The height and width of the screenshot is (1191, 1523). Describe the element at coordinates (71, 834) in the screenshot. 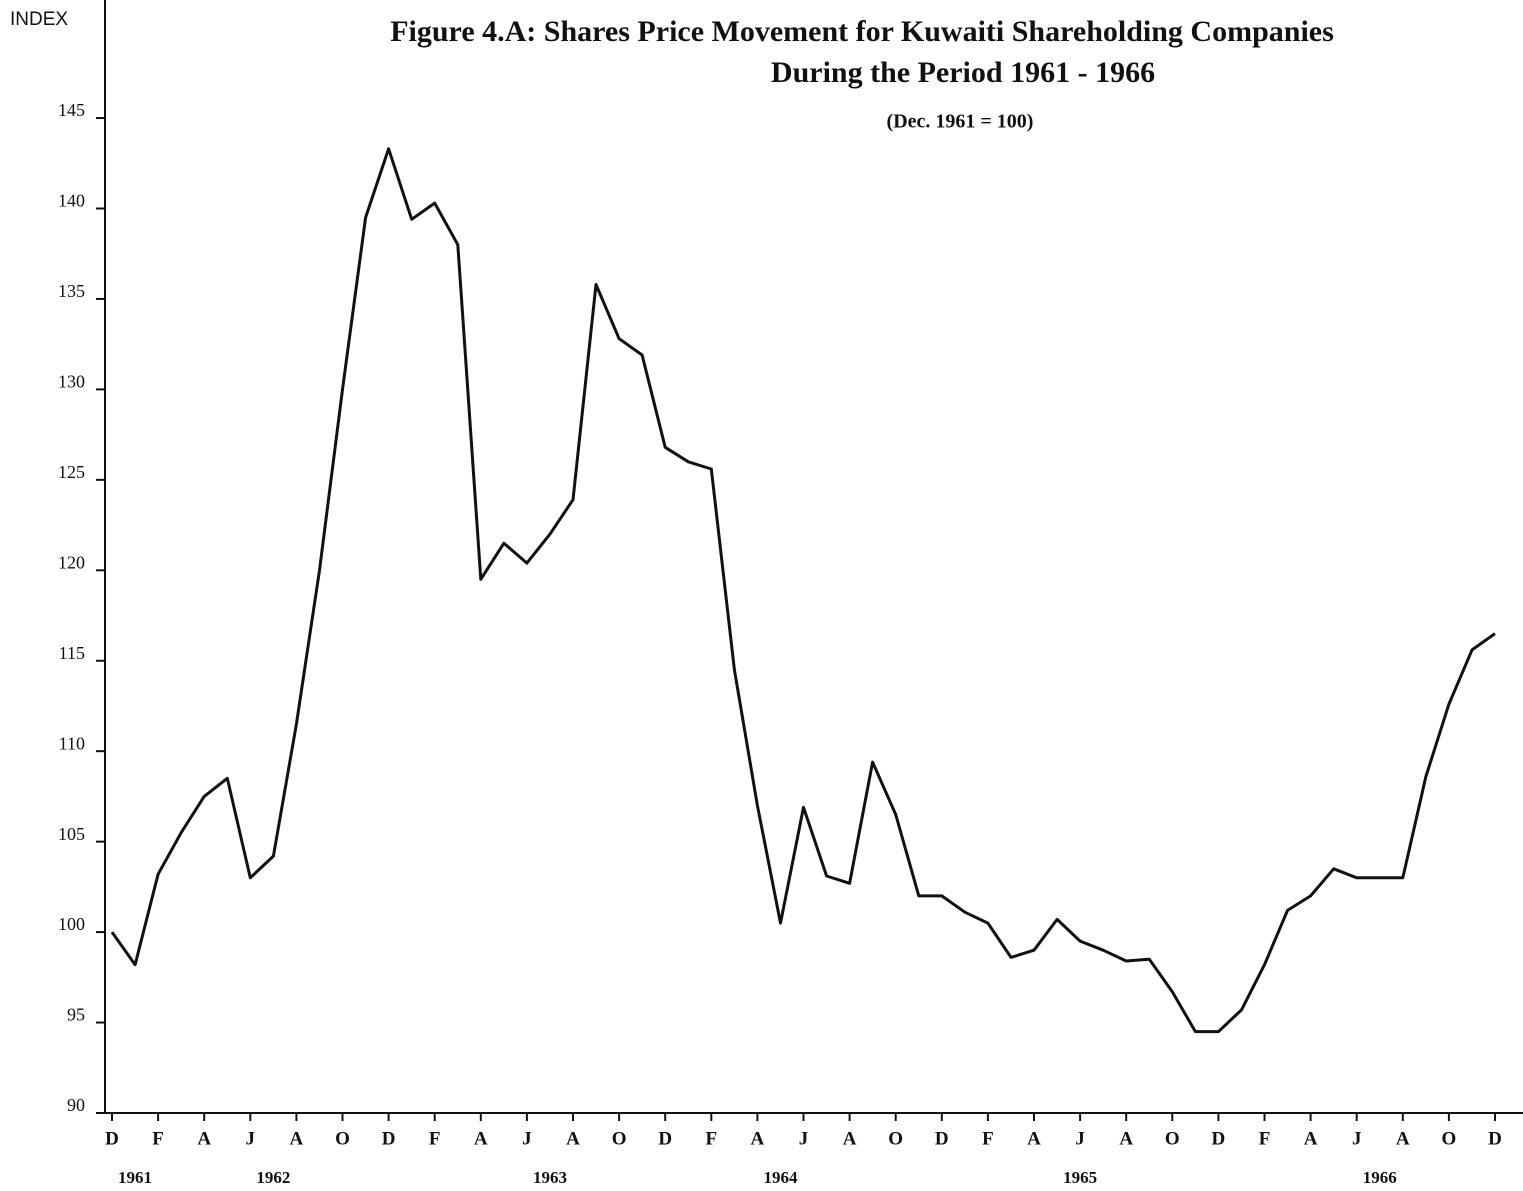

I see `y-tick-label: 105` at that location.